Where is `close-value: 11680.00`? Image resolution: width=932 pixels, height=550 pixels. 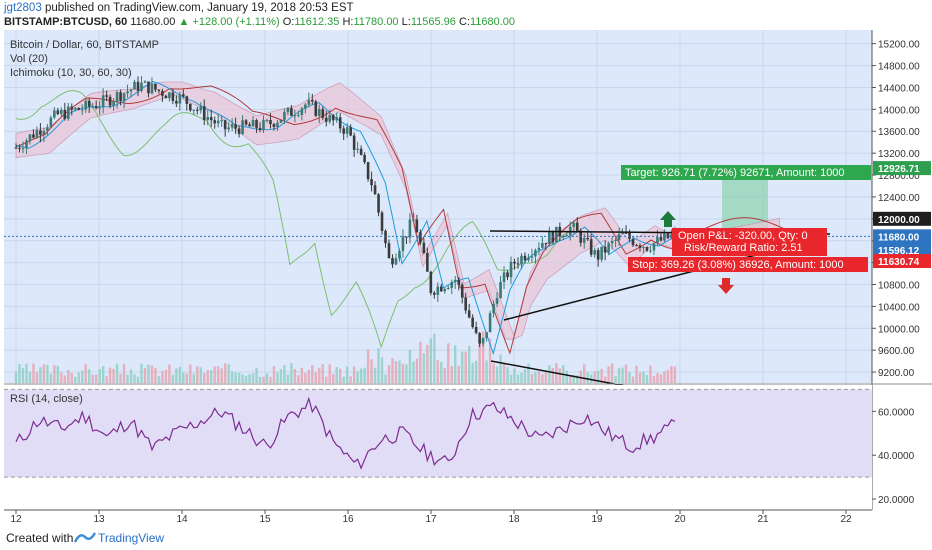
close-value: 11680.00 is located at coordinates (492, 22).